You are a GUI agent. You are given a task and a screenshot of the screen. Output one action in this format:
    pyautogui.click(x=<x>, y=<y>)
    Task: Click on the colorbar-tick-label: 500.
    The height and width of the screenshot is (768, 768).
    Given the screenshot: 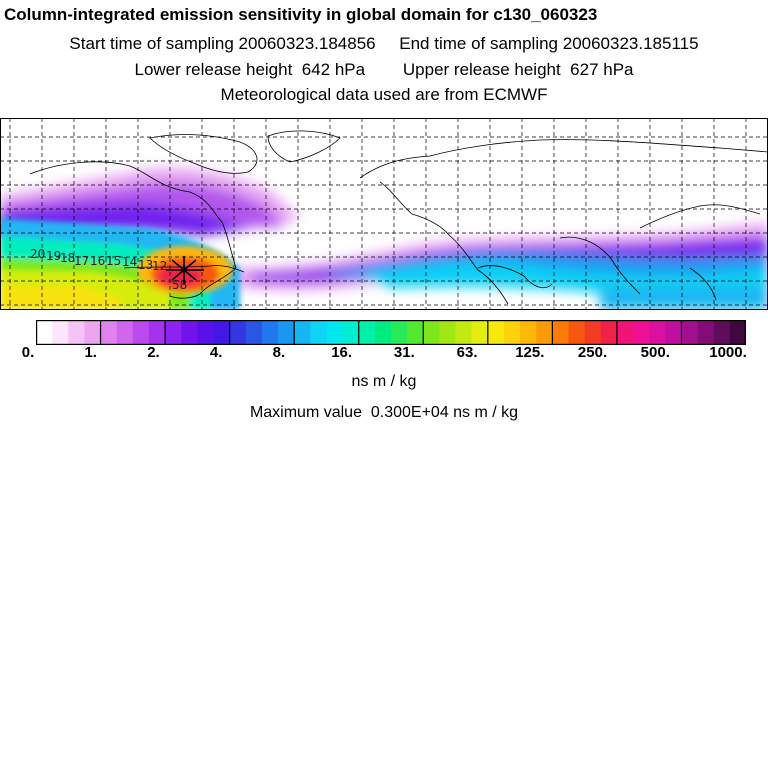 What is the action you would take?
    pyautogui.click(x=655, y=352)
    